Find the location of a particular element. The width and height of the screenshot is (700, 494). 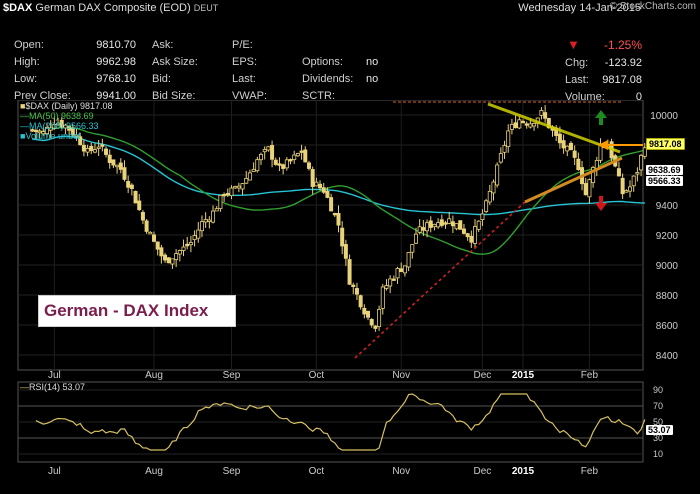

quote-date: Wednesday 14-Jan-2015 is located at coordinates (579, 8).